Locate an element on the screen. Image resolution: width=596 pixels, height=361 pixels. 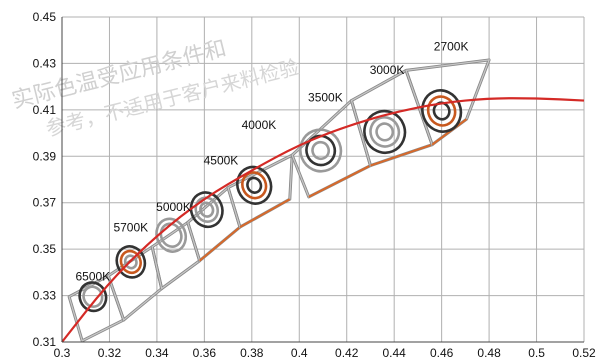
cct-label-4500K: 4500K is located at coordinates (221, 160).